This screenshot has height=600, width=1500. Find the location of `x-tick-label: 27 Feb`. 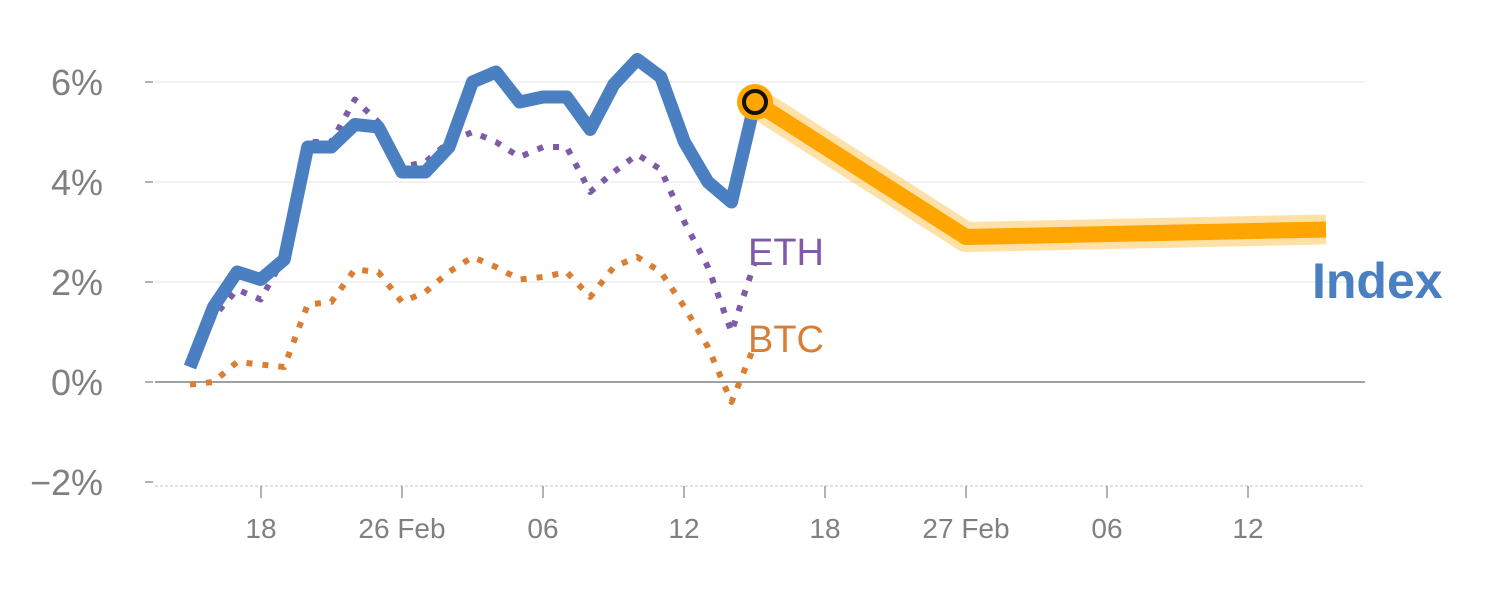

x-tick-label: 27 Feb is located at coordinates (965, 528).